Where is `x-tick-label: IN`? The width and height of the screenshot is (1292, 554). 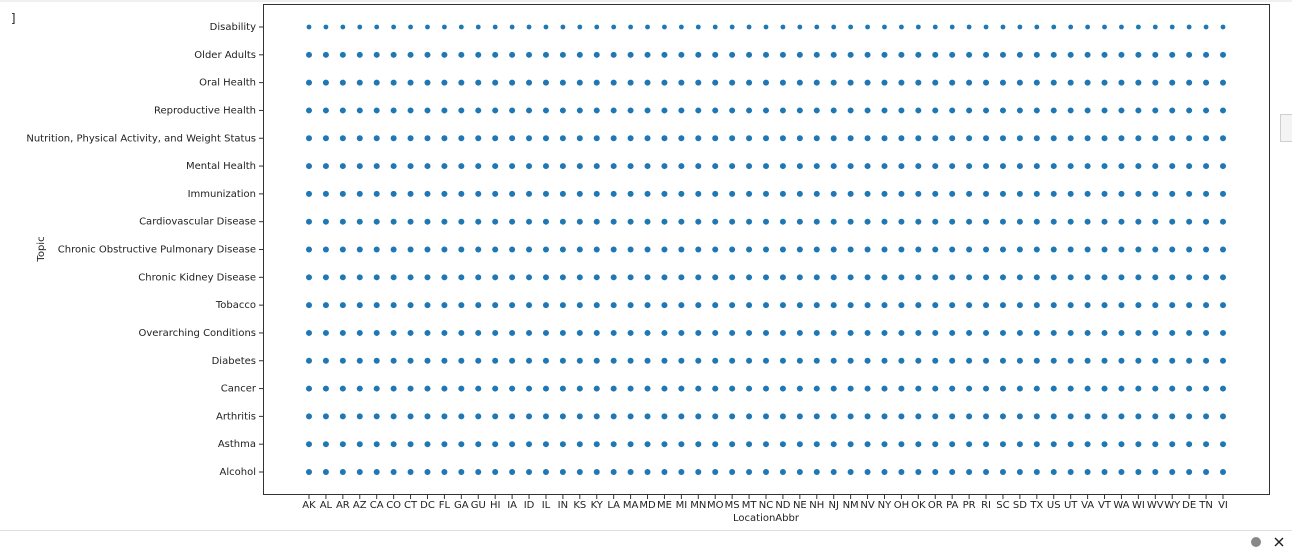 x-tick-label: IN is located at coordinates (563, 505).